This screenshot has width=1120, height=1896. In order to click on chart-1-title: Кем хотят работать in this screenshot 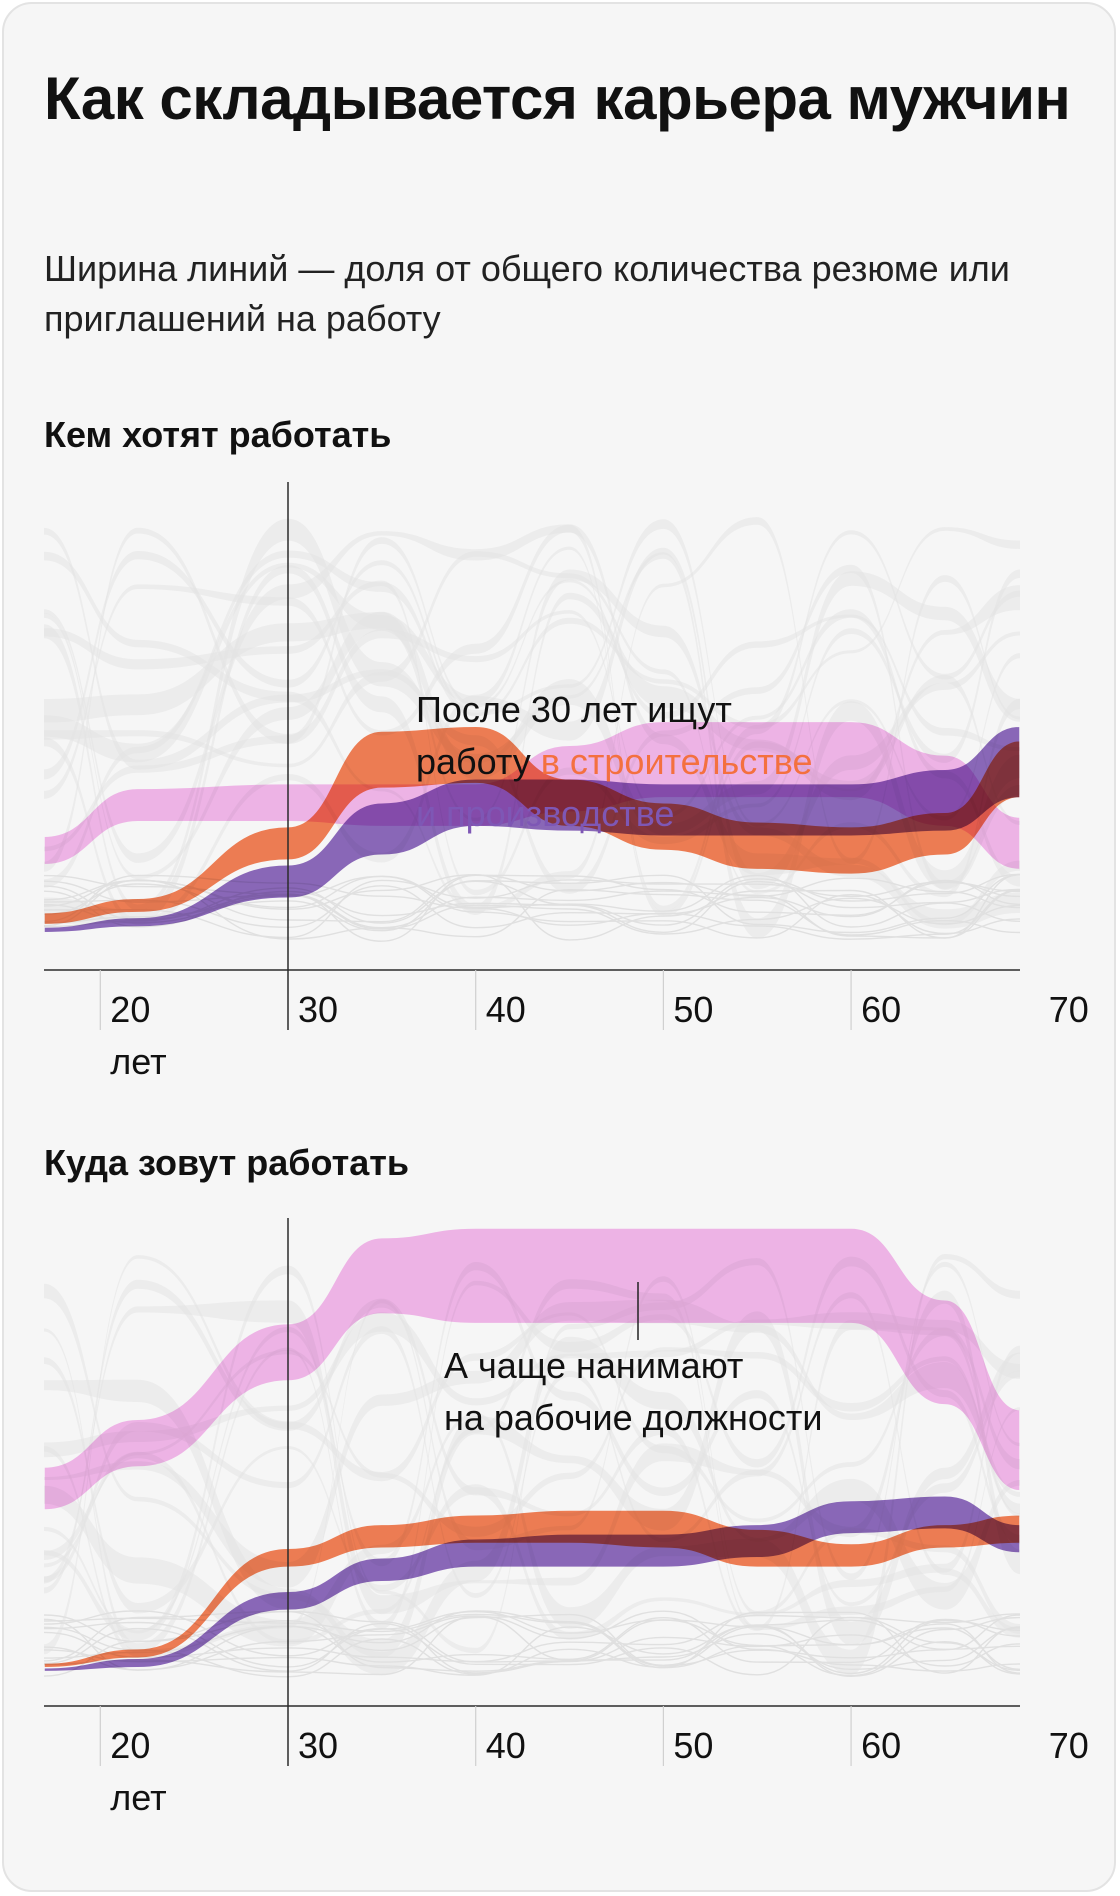, I will do `click(218, 434)`.